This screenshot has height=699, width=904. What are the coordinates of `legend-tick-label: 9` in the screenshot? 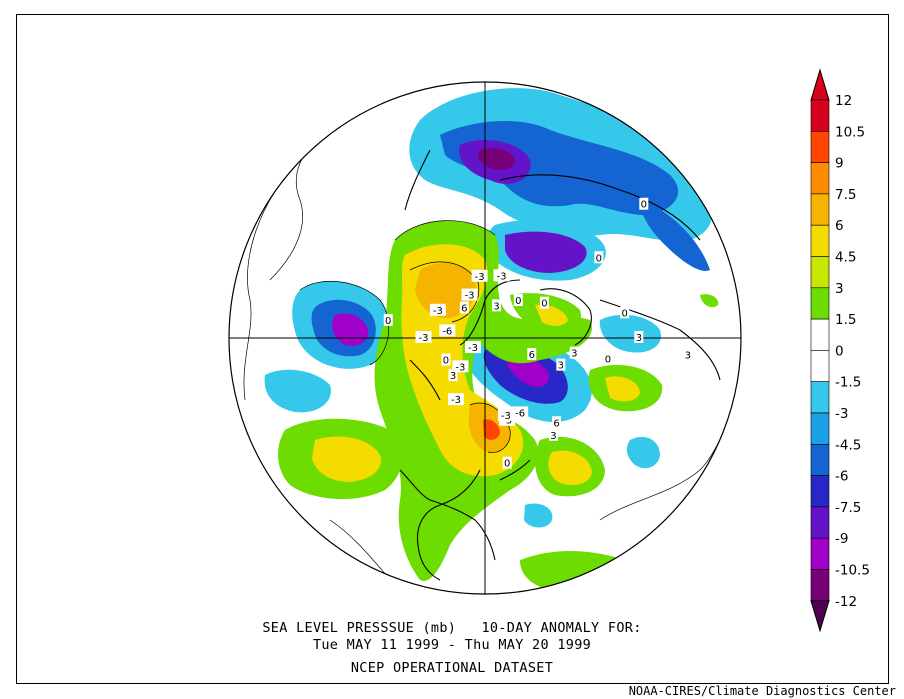 It's located at (839, 164).